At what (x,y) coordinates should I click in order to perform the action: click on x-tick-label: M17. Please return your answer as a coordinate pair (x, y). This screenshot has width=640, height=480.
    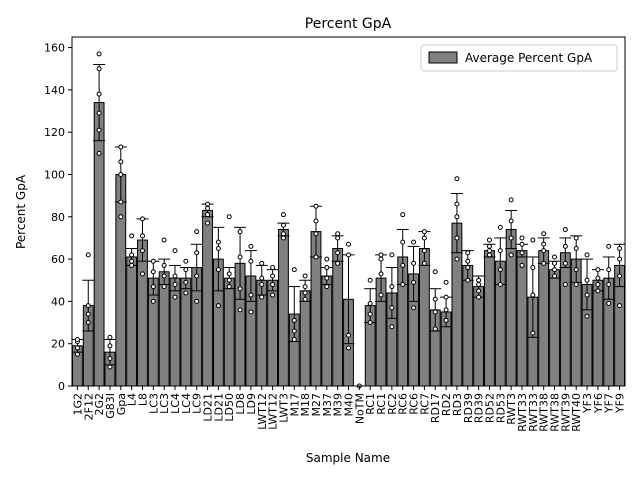
    Looking at the image, I should click on (294, 405).